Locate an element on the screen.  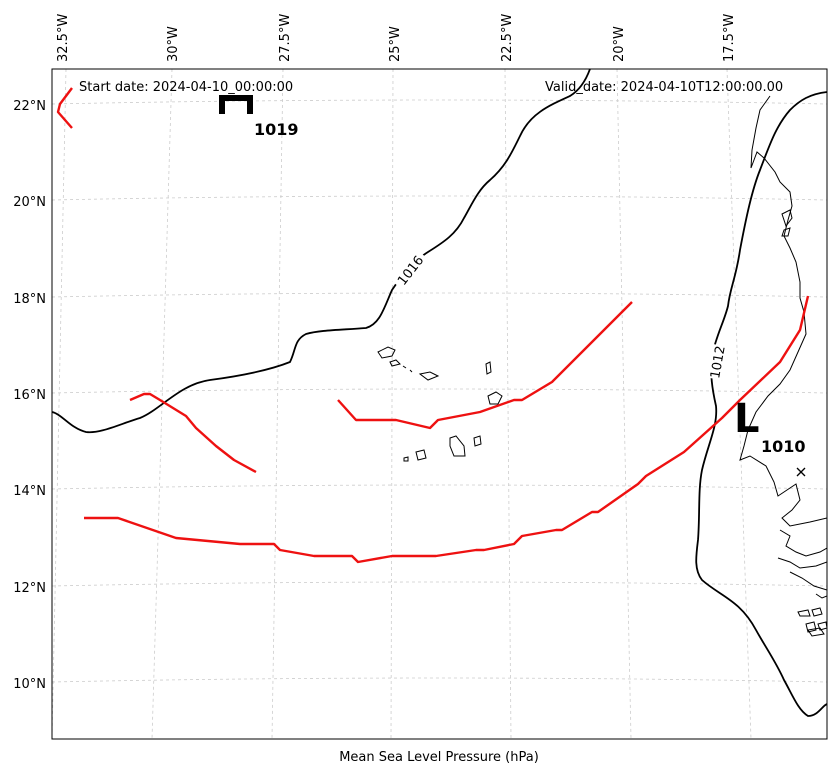
high-pressure-center: 1019 is located at coordinates (259, 117).